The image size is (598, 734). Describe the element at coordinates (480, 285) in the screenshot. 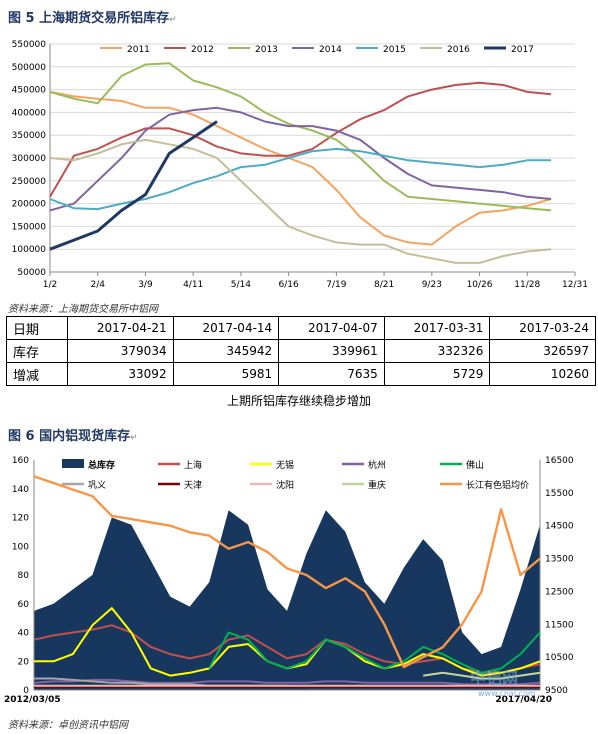

I see `x-tick-label: 10/26` at that location.